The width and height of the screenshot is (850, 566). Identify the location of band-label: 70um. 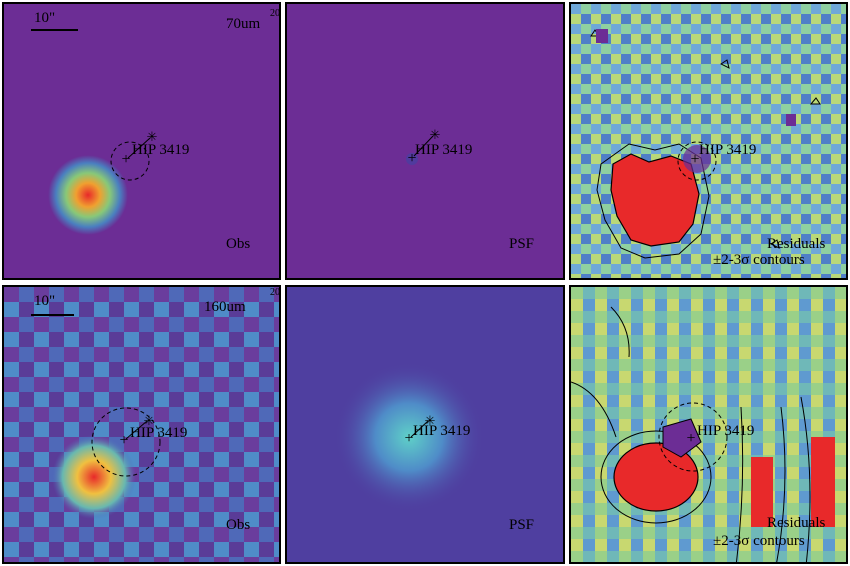
(243, 24).